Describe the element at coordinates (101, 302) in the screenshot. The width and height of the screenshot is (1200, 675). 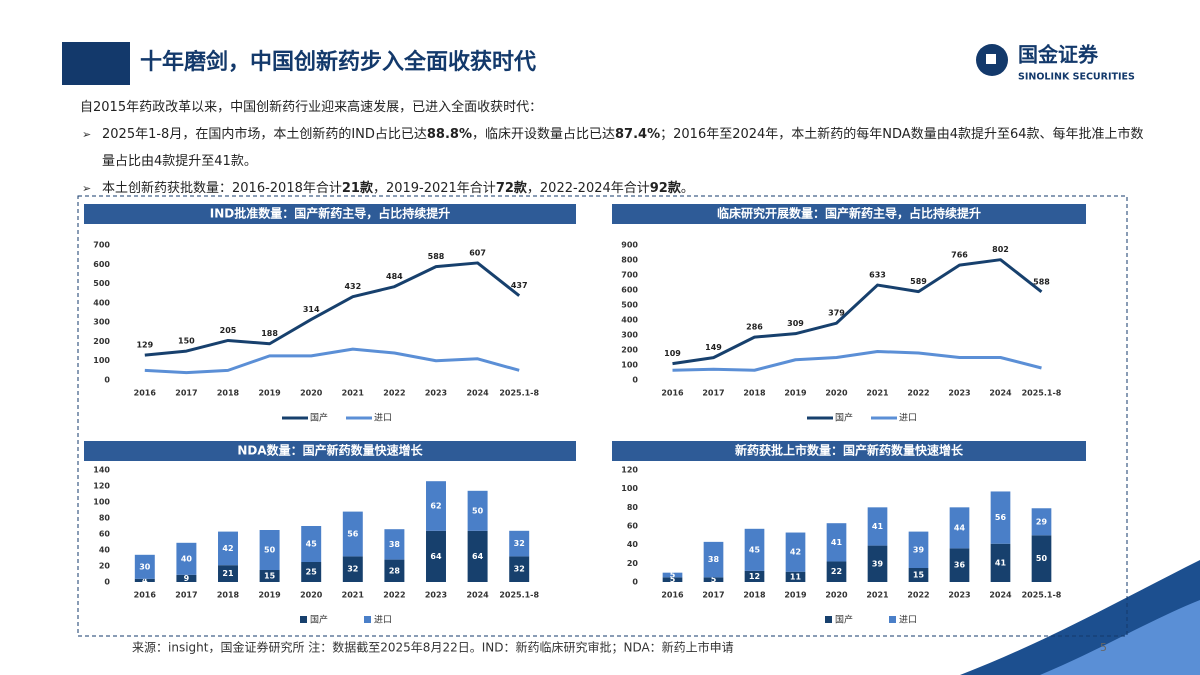
I see `y-tick-label: 400` at that location.